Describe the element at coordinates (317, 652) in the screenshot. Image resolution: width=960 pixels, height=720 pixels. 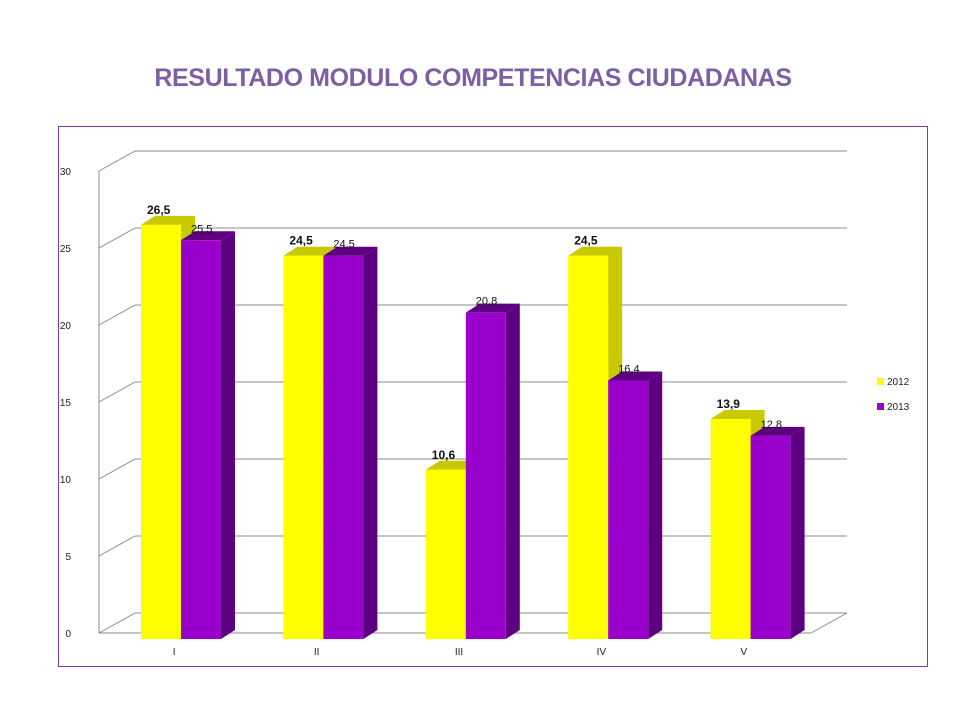
I see `x-tick-label: II` at that location.